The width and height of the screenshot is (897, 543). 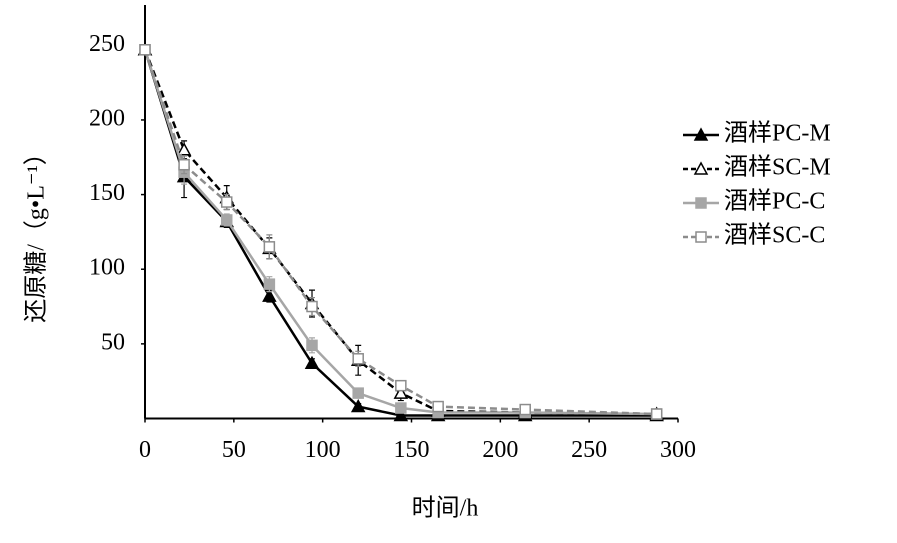 I want to click on legend-label: 酒样PC-C, so click(x=774, y=201).